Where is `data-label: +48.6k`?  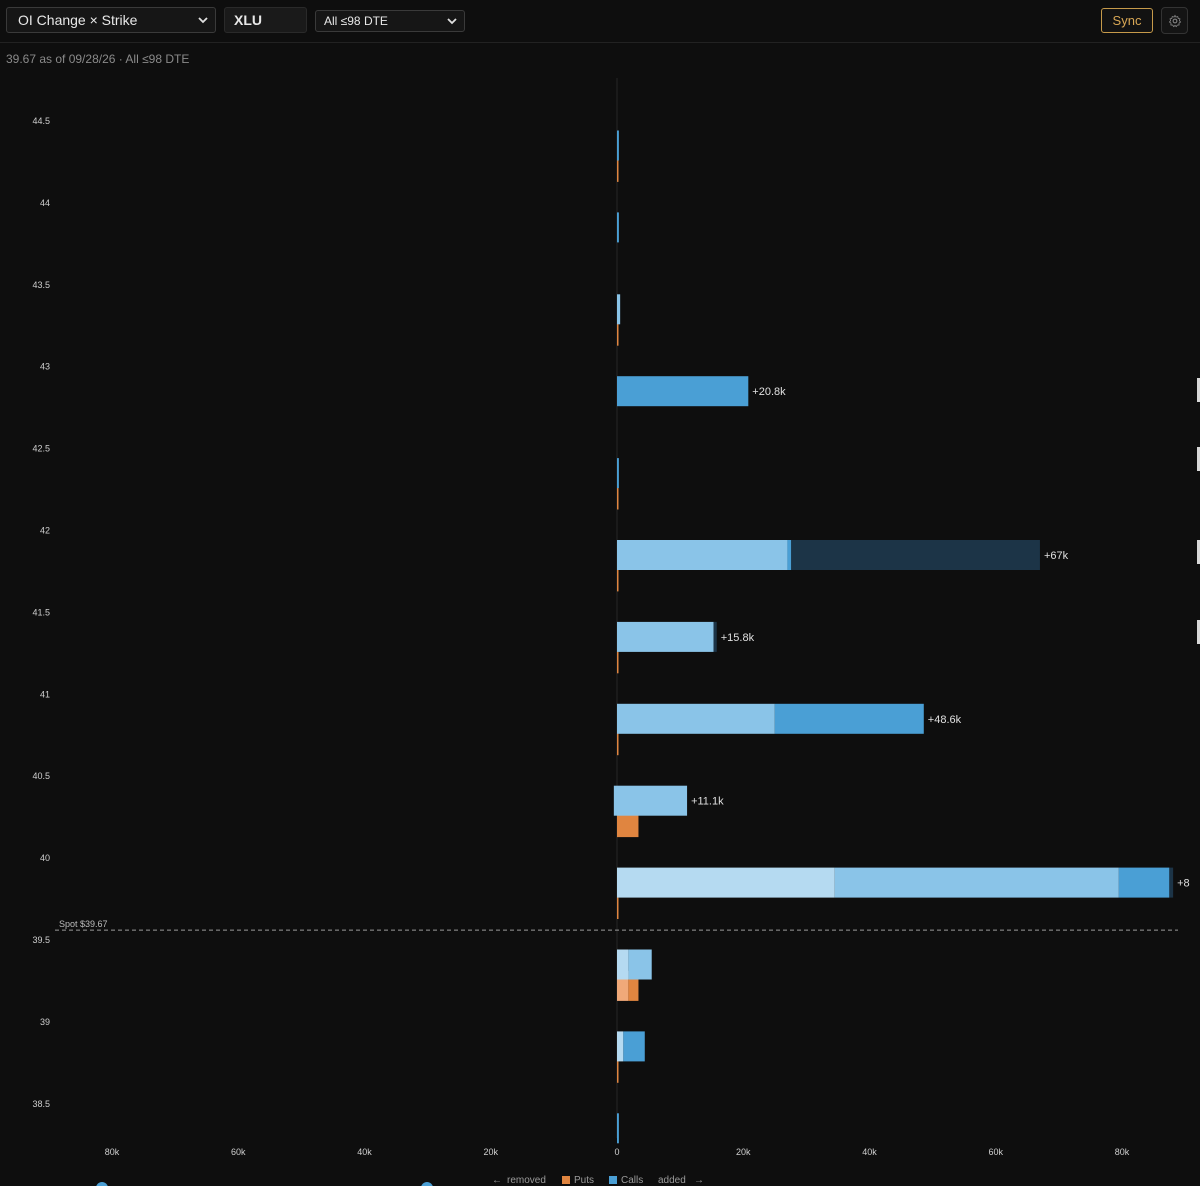 data-label: +48.6k is located at coordinates (945, 720).